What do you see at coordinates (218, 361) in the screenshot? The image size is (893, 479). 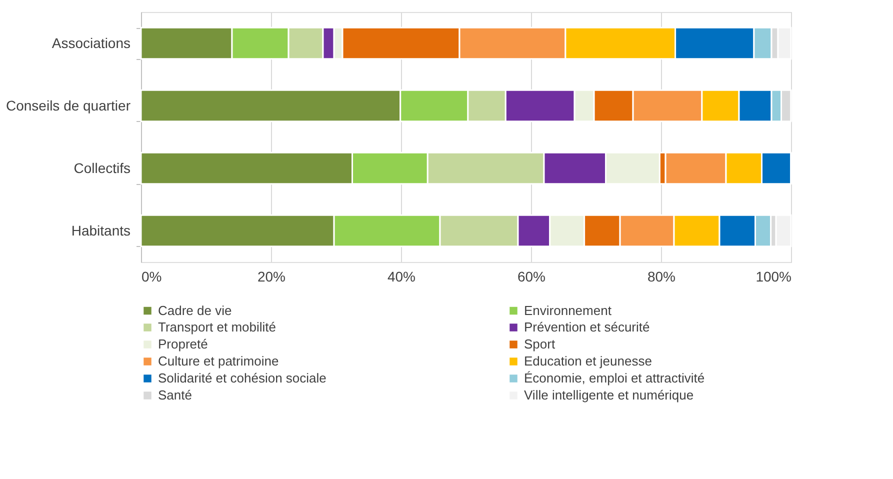 I see `legend-label: Culture et patrimoine` at bounding box center [218, 361].